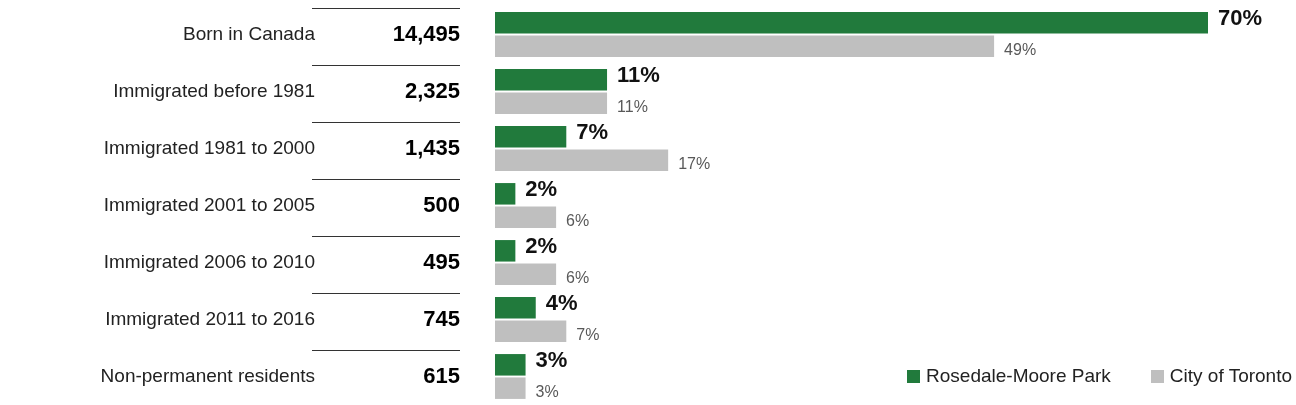  What do you see at coordinates (432, 90) in the screenshot?
I see `text: 2,325` at bounding box center [432, 90].